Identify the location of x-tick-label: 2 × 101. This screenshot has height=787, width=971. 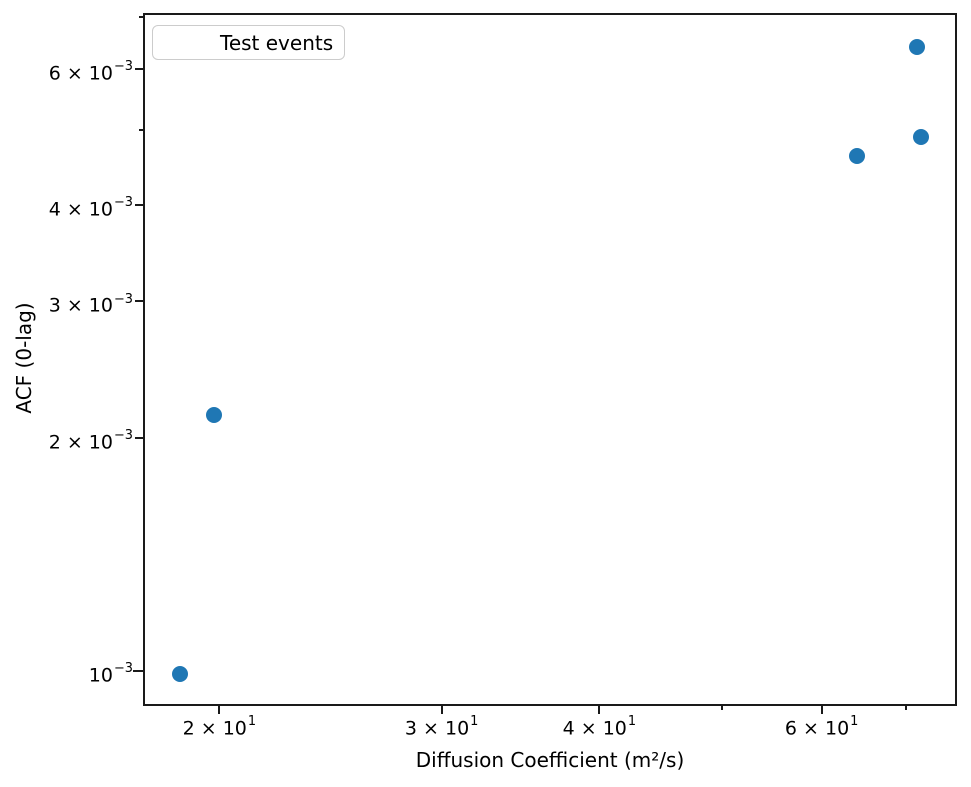
(219, 727).